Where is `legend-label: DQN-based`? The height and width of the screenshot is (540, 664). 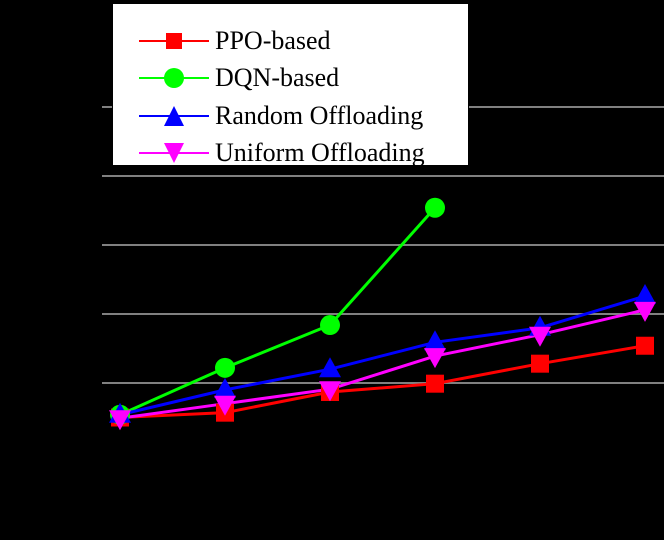 legend-label: DQN-based is located at coordinates (277, 77).